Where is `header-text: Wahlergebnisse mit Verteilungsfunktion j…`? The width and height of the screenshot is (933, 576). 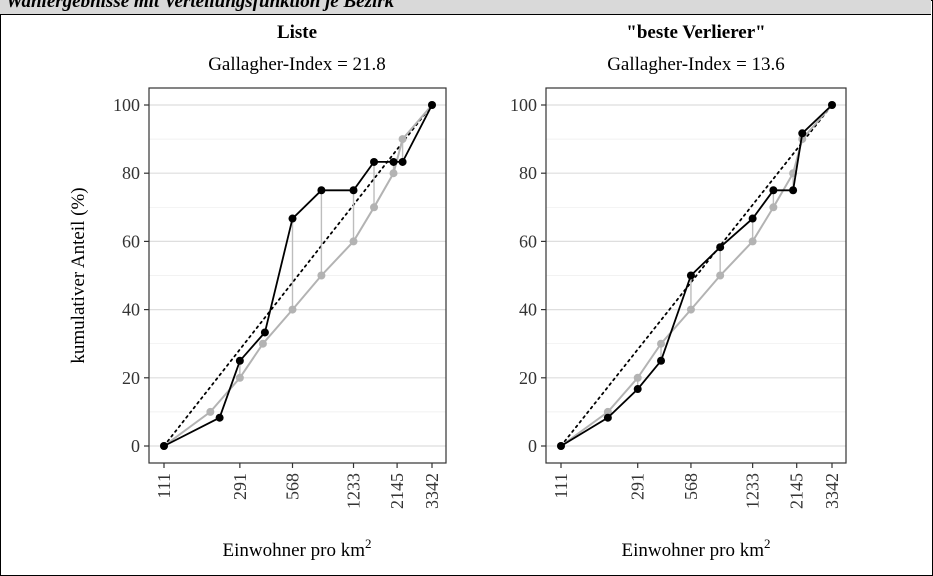 header-text: Wahlergebnisse mit Verteilungsfunktion j… is located at coordinates (200, 6).